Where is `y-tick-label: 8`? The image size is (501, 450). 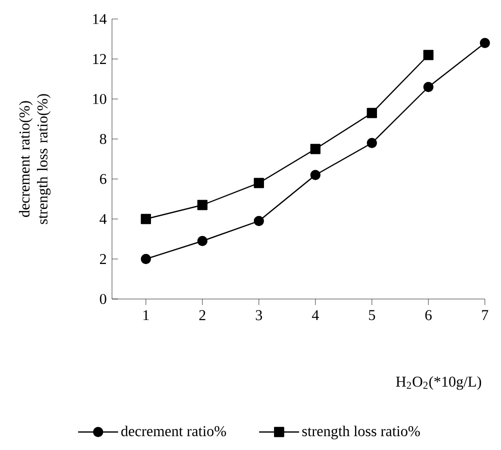
y-tick-label: 8 is located at coordinates (103, 139).